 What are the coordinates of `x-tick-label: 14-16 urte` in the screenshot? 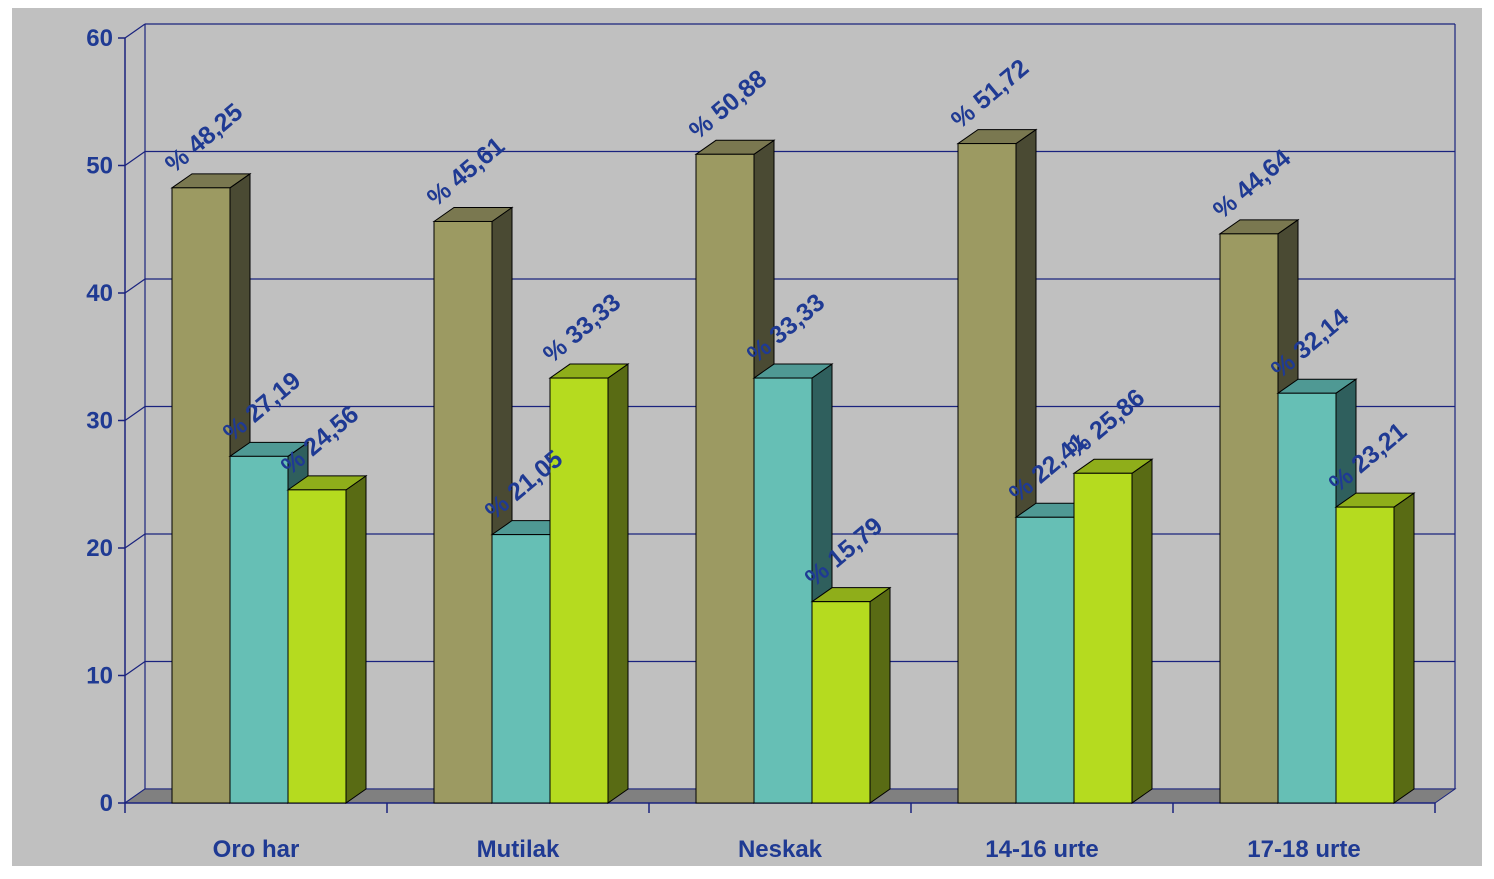 It's located at (1041, 849).